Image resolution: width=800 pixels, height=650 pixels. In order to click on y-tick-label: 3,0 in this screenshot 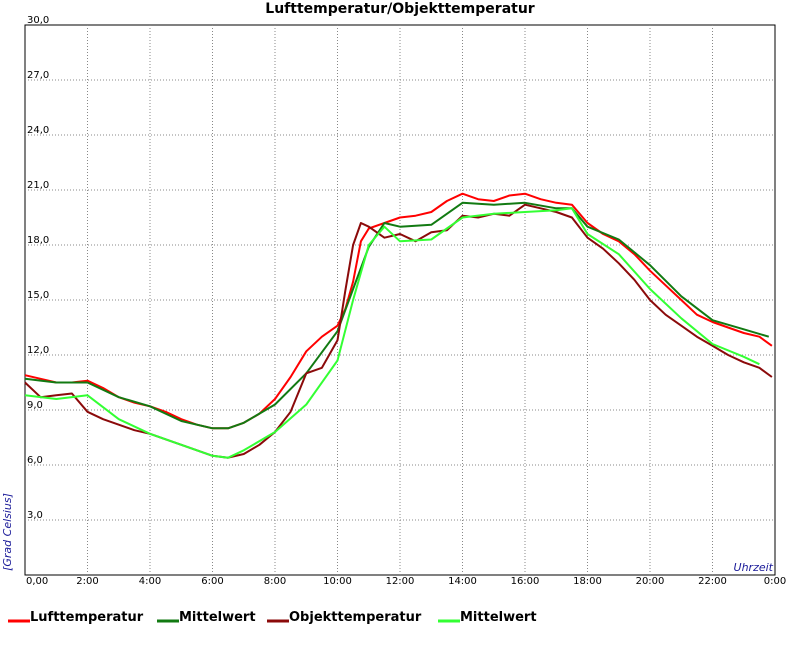, I will do `click(35, 515)`.